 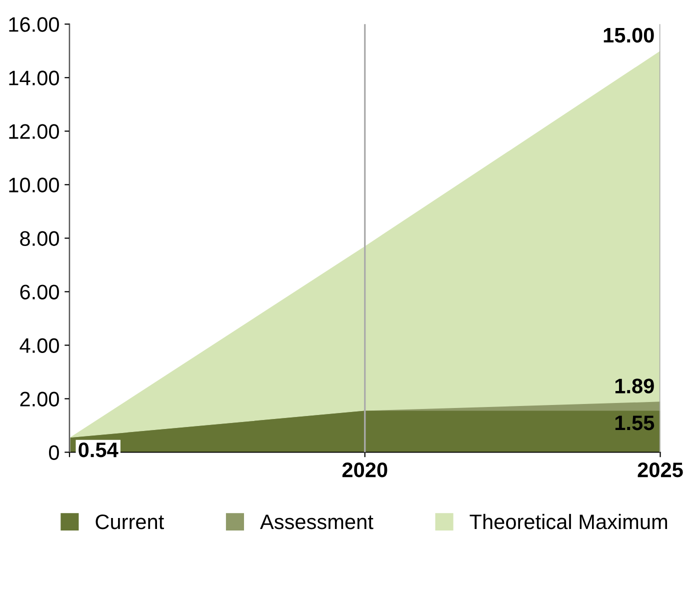 What do you see at coordinates (34, 24) in the screenshot?
I see `y-tick-label: 16.00` at bounding box center [34, 24].